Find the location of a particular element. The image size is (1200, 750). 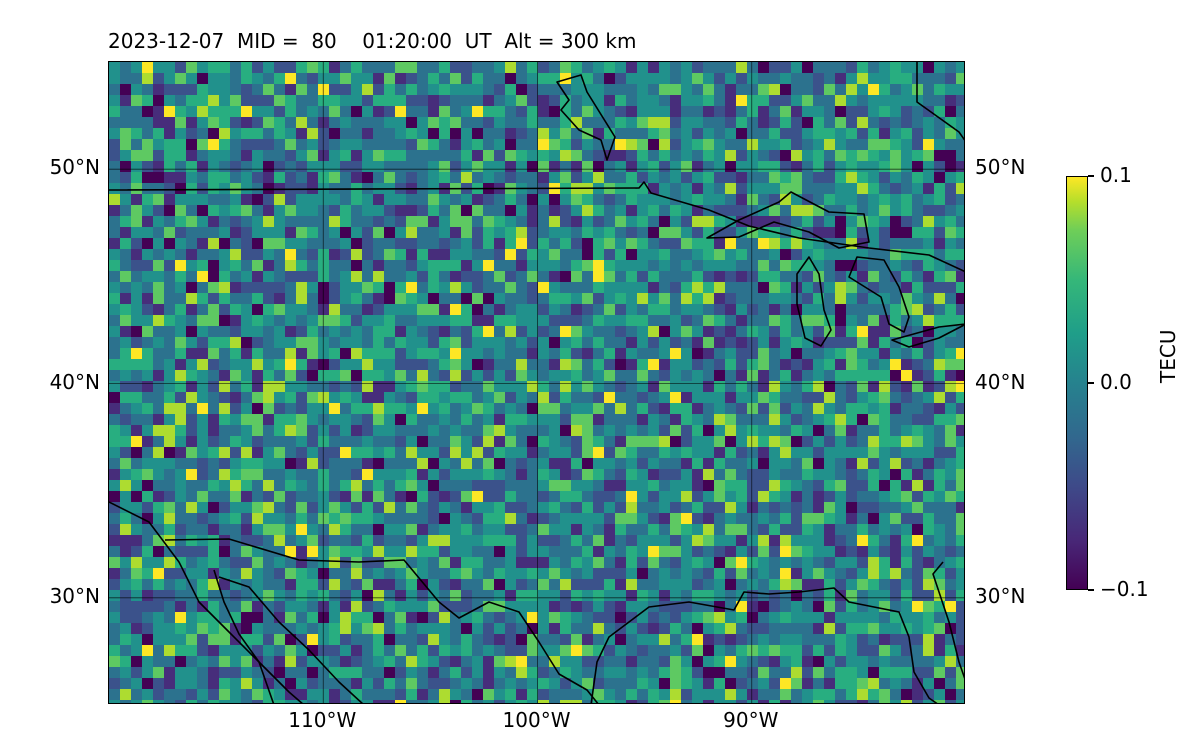

canada-us-border is located at coordinates (536, 226).